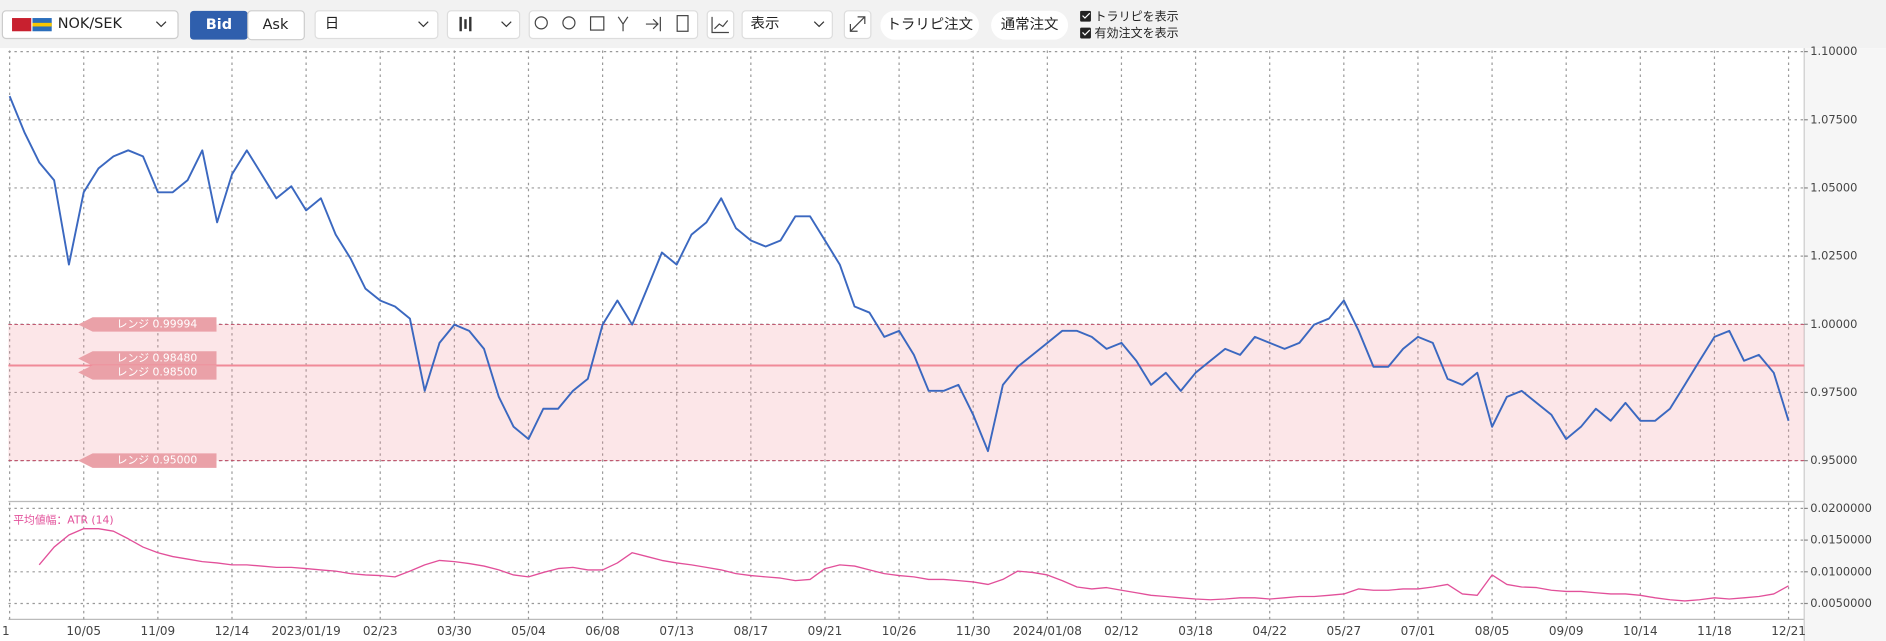  Describe the element at coordinates (825, 631) in the screenshot. I see `x-tick-label: 09/21` at that location.